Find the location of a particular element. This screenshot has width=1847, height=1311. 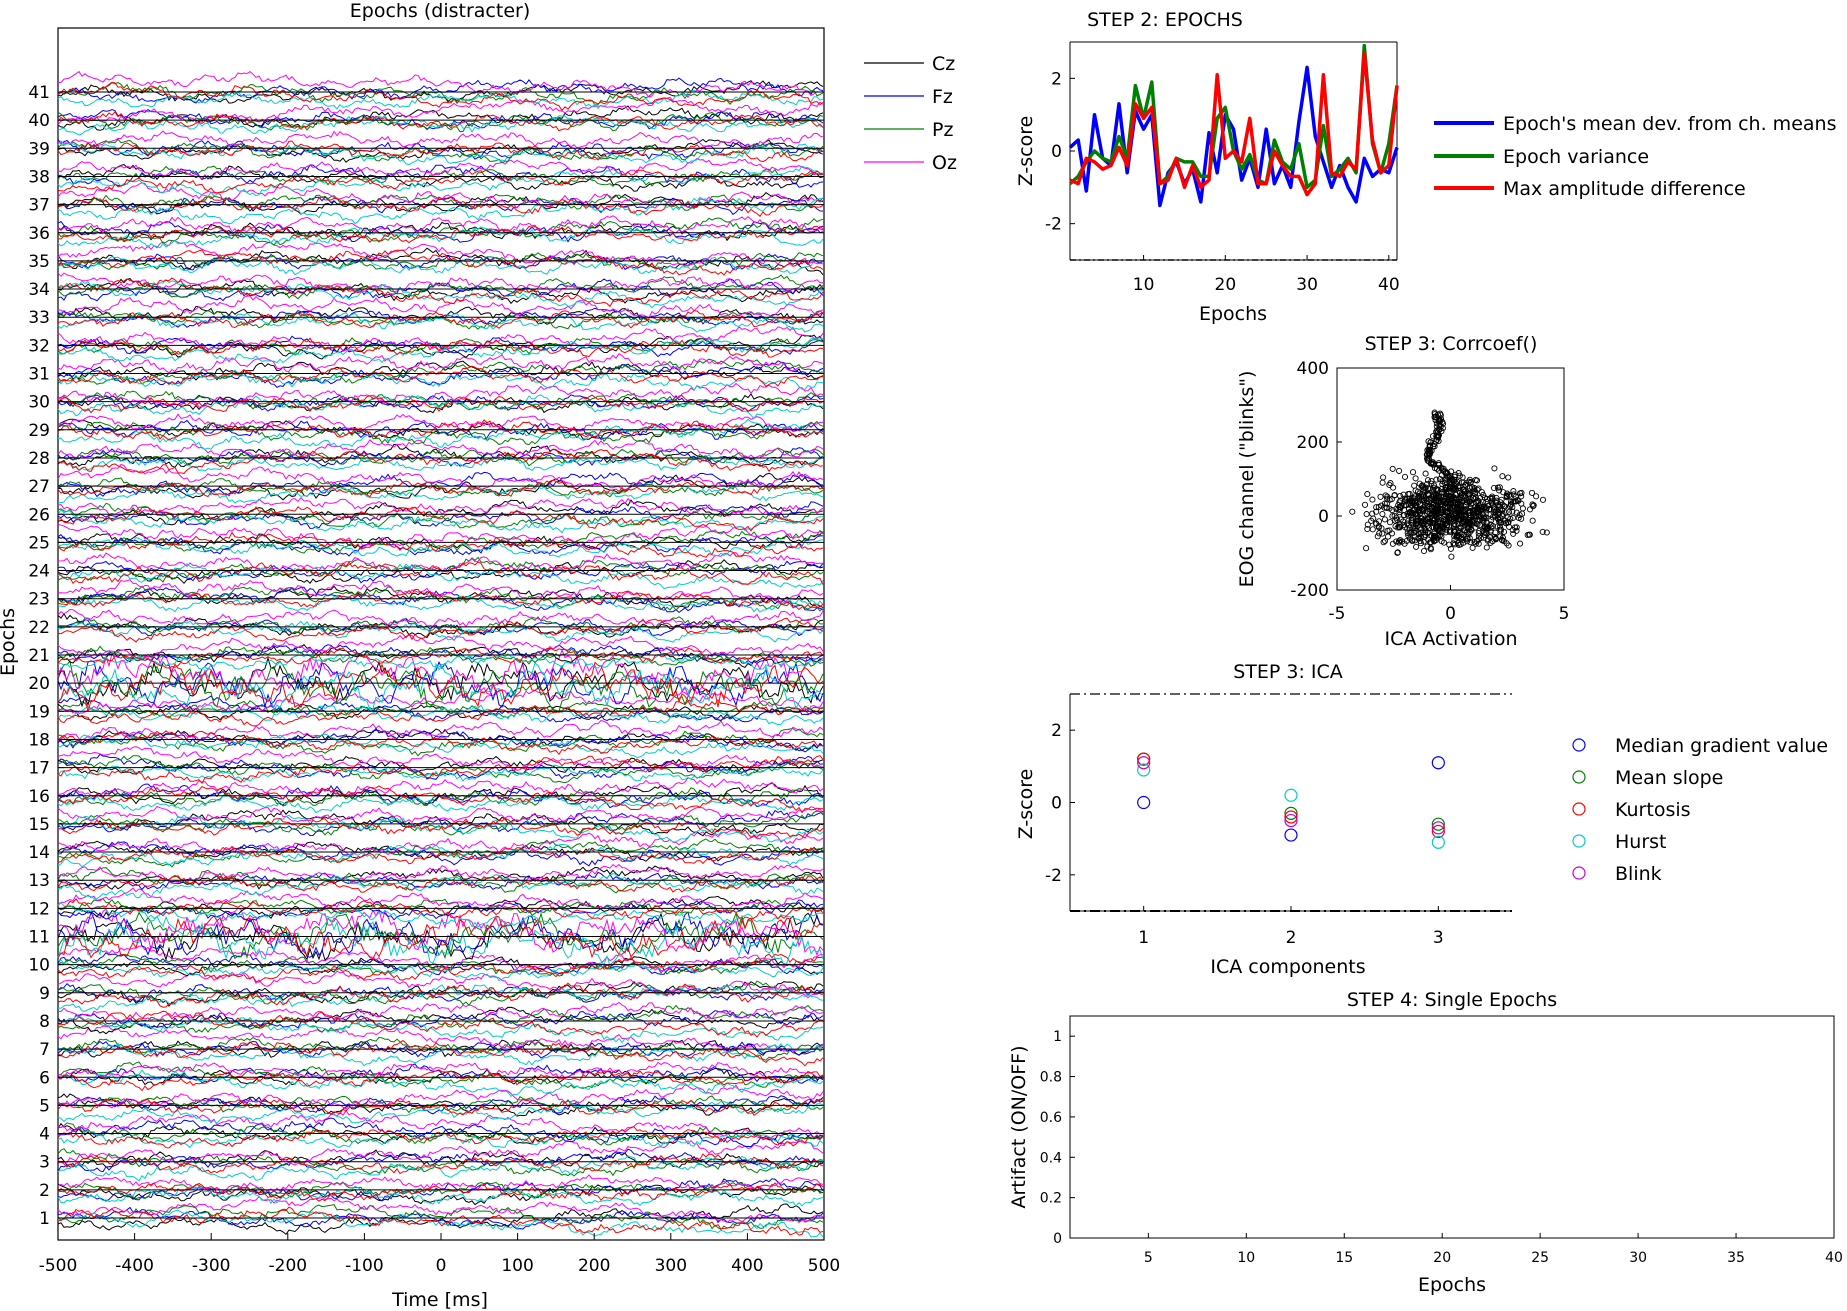

epoch-29-trace-oz is located at coordinates (440, 423).